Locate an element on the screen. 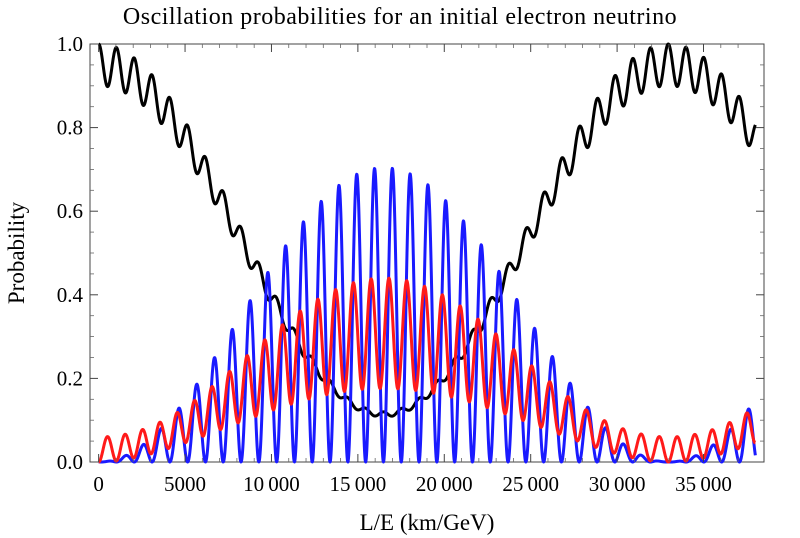 This screenshot has height=538, width=800. y-tick-label: 1.0 is located at coordinates (70, 44).